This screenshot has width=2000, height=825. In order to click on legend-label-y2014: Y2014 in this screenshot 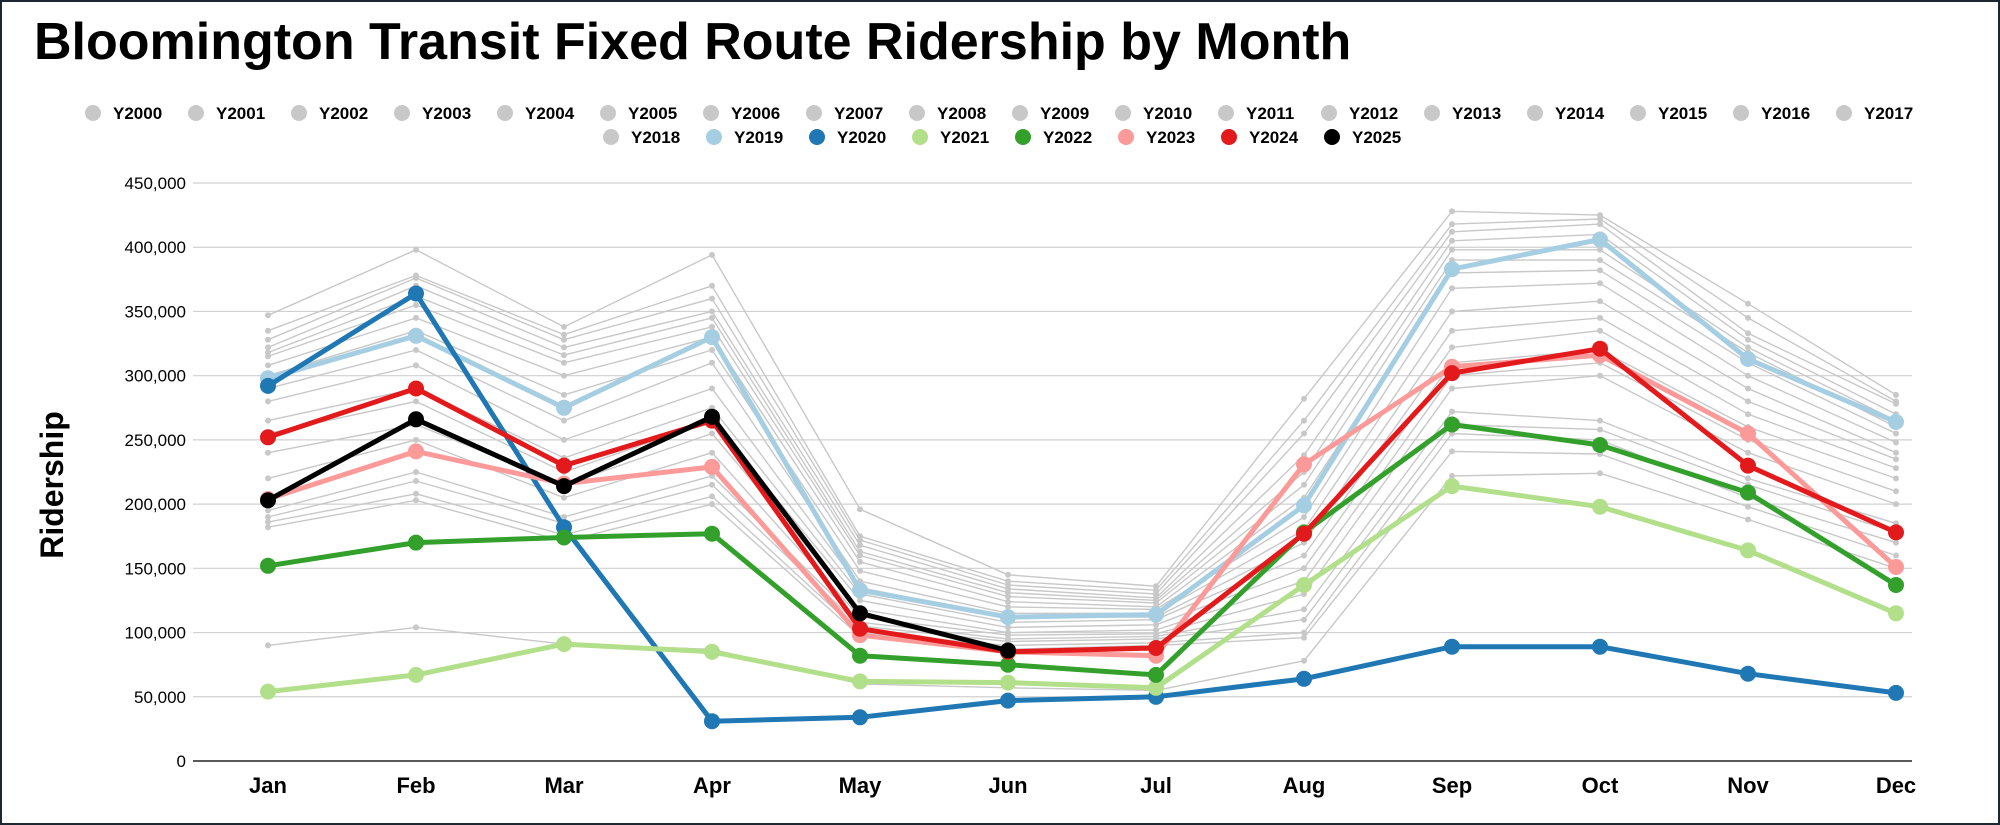, I will do `click(1580, 113)`.